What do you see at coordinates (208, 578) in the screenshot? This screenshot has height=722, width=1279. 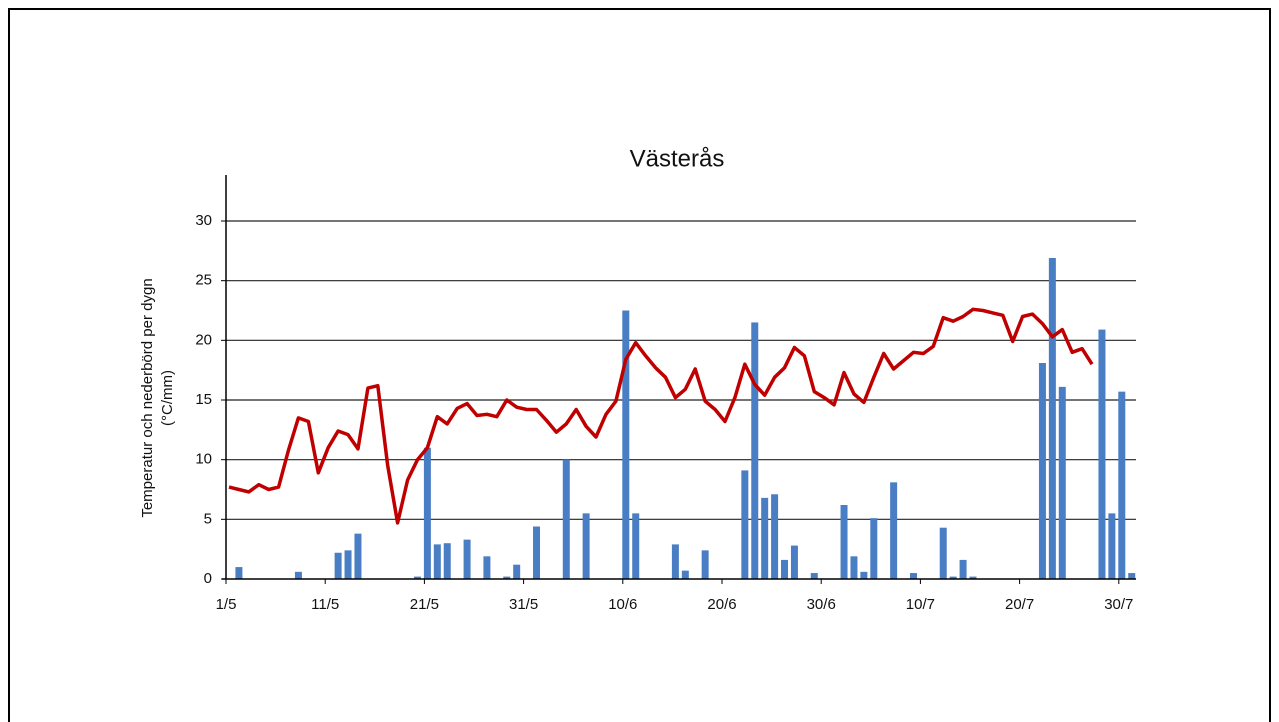 I see `y-tick-label: 0` at bounding box center [208, 578].